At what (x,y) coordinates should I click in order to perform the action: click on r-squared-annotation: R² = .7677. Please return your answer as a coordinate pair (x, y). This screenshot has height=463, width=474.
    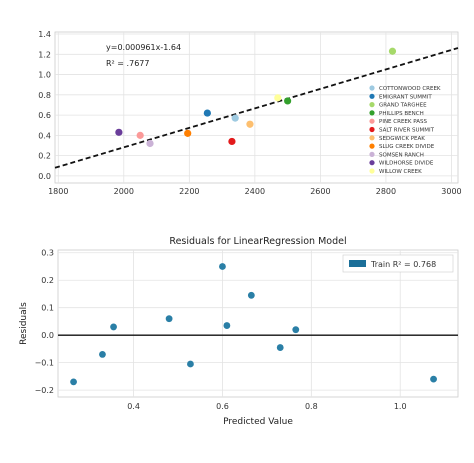
    Looking at the image, I should click on (127, 63).